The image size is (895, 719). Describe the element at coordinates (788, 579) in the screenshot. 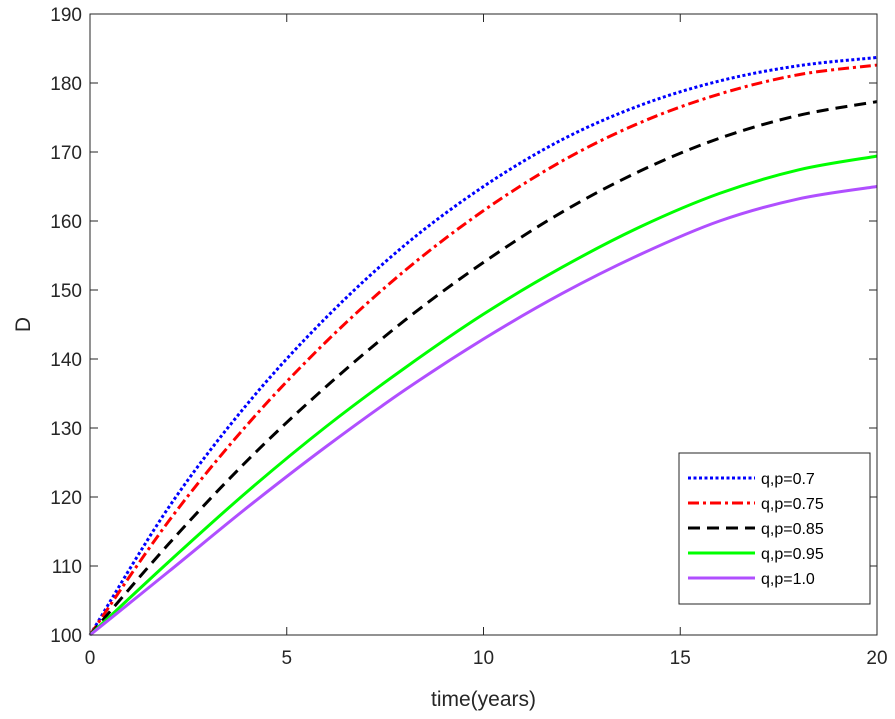

I see `legend-label: q,p=1.0` at that location.